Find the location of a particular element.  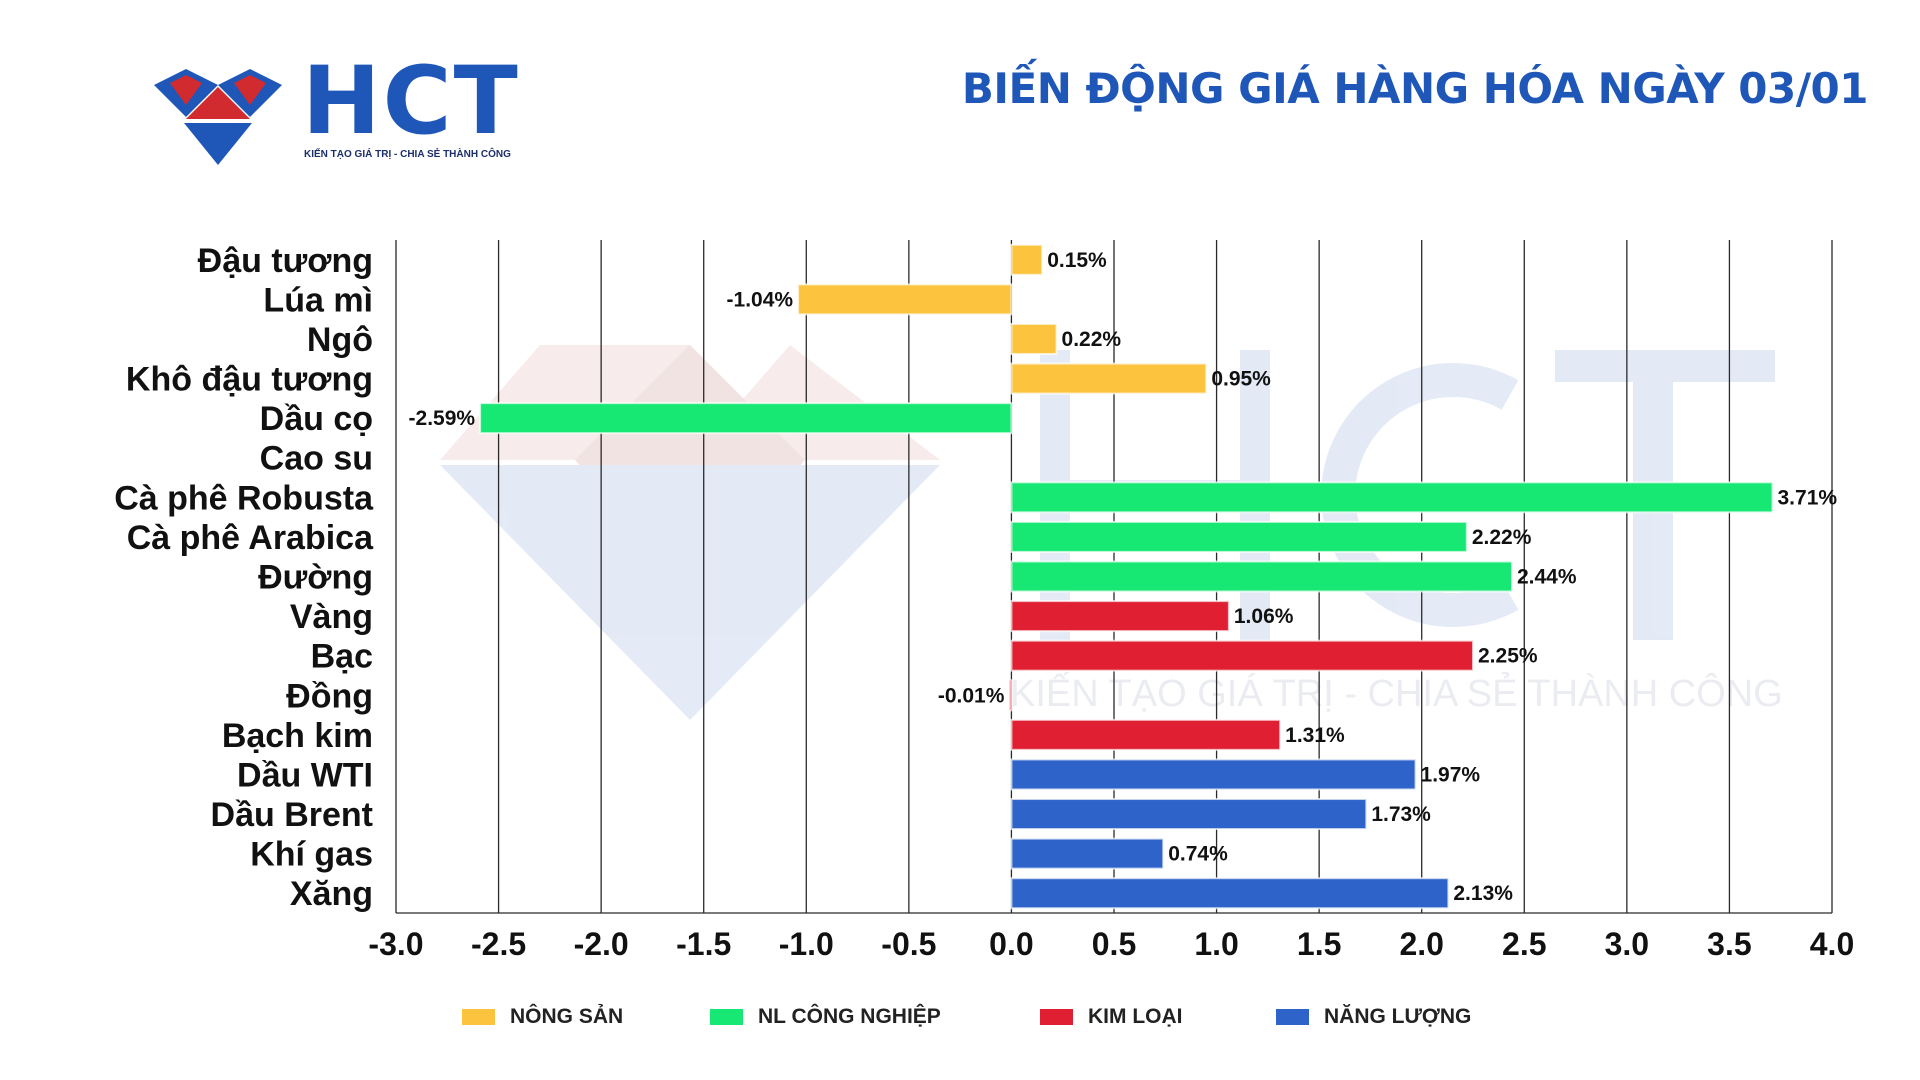

data-label: 0.22% is located at coordinates (1092, 339).